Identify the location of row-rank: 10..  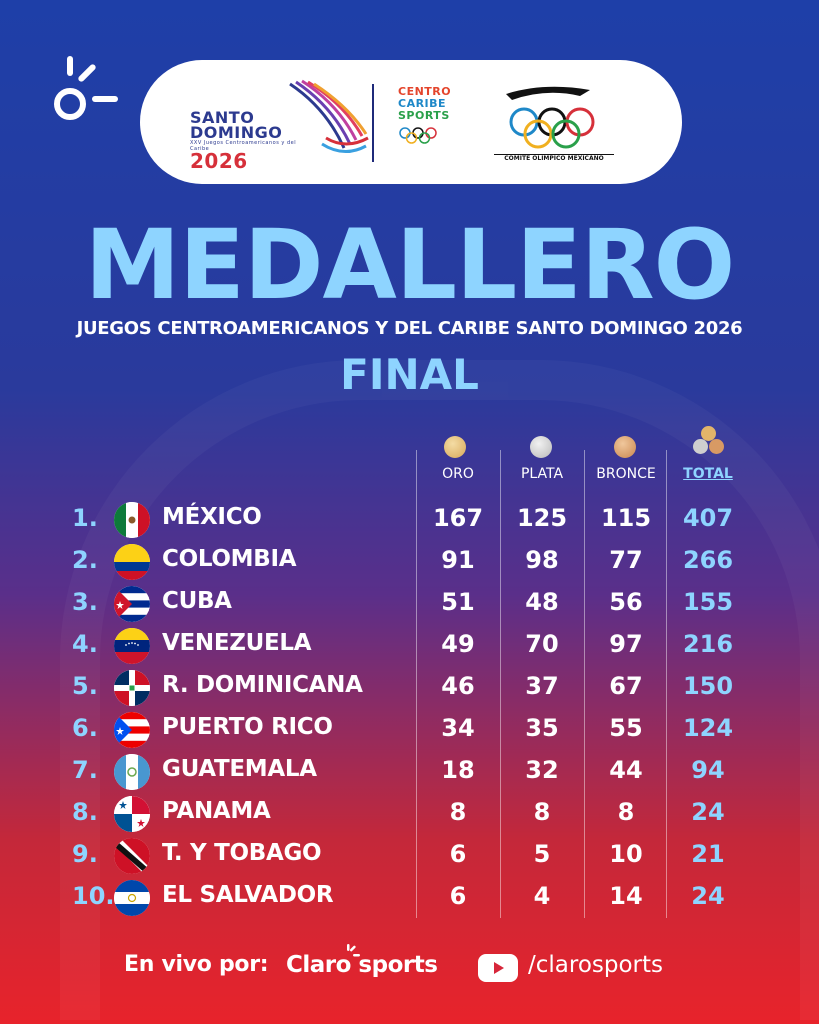
(93, 896).